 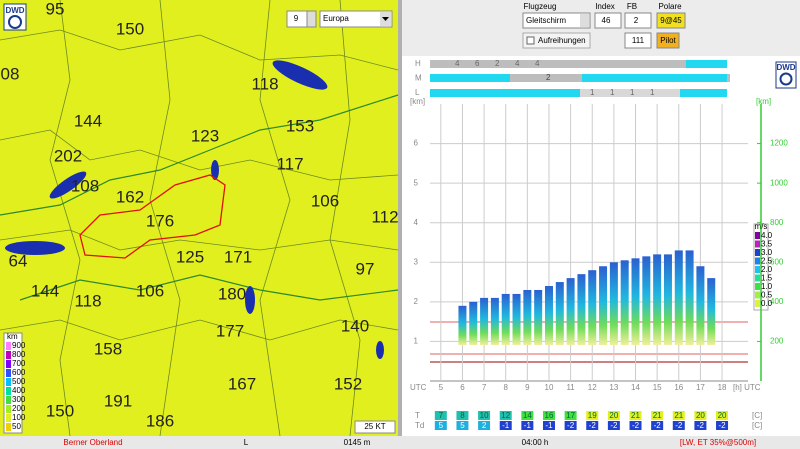 I want to click on polar: 9@45, so click(x=671, y=20).